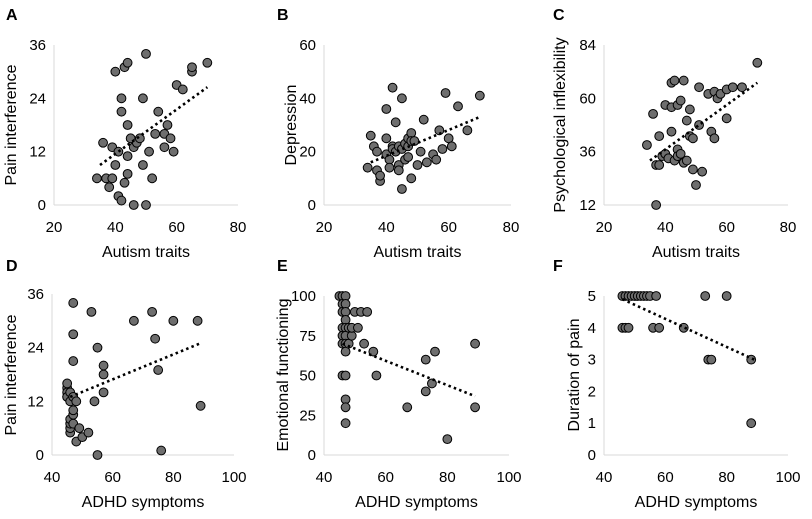  What do you see at coordinates (283, 15) in the screenshot?
I see `panel-label: B` at bounding box center [283, 15].